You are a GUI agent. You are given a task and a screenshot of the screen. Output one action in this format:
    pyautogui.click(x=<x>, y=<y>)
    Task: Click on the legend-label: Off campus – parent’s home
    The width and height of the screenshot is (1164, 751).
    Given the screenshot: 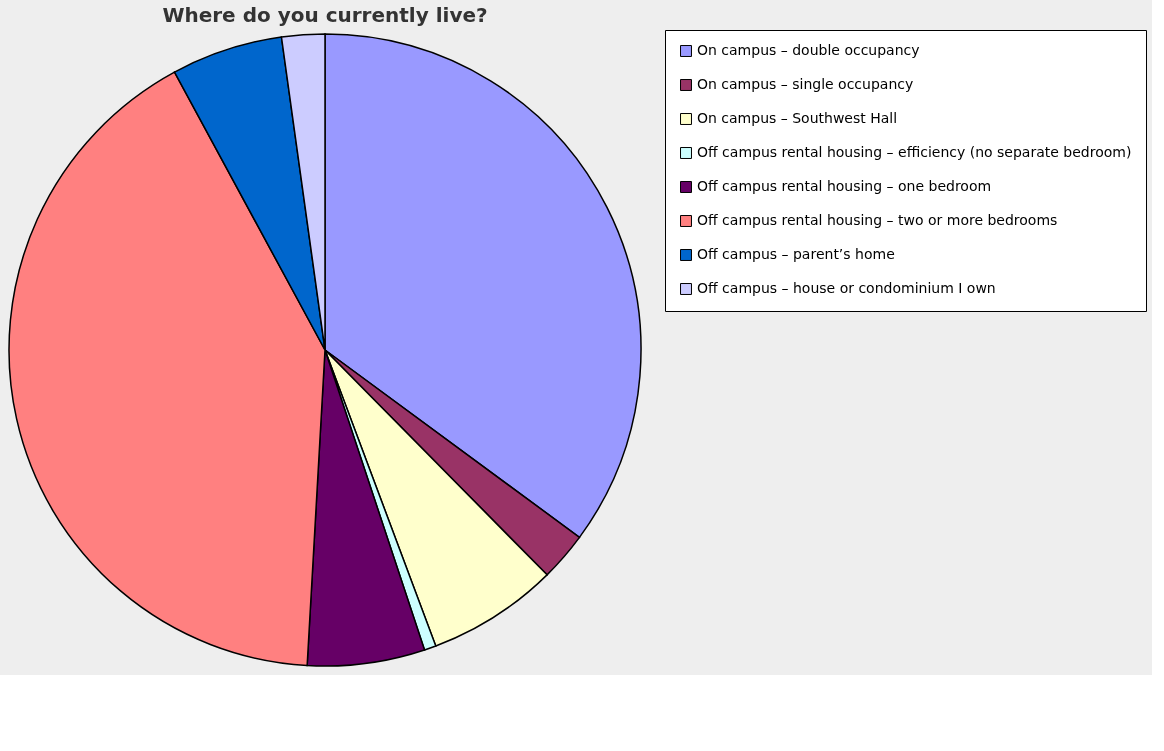 What is the action you would take?
    pyautogui.click(x=796, y=254)
    